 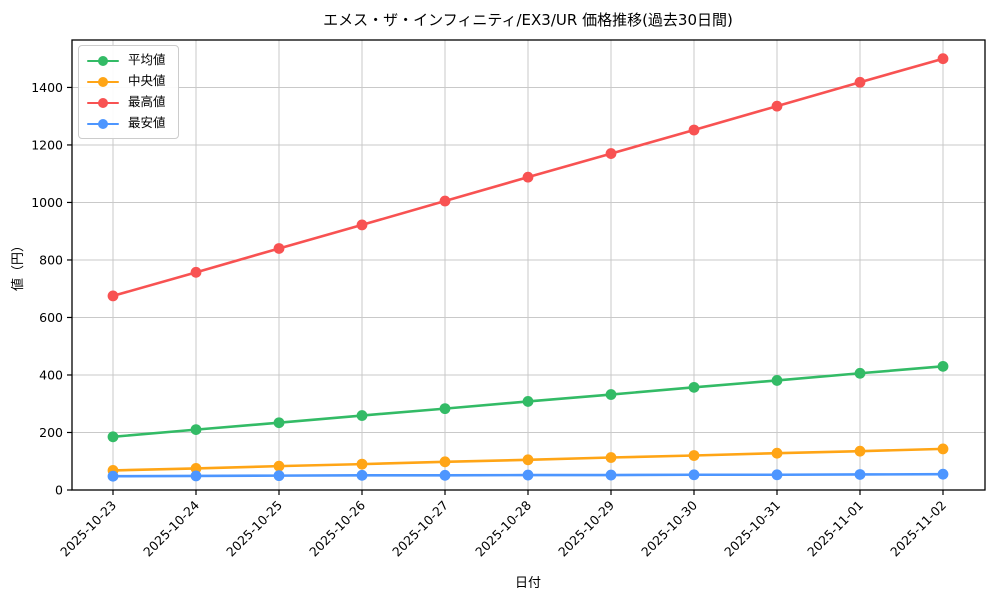 I want to click on x-tick-label: 2025-10-26, so click(x=337, y=528).